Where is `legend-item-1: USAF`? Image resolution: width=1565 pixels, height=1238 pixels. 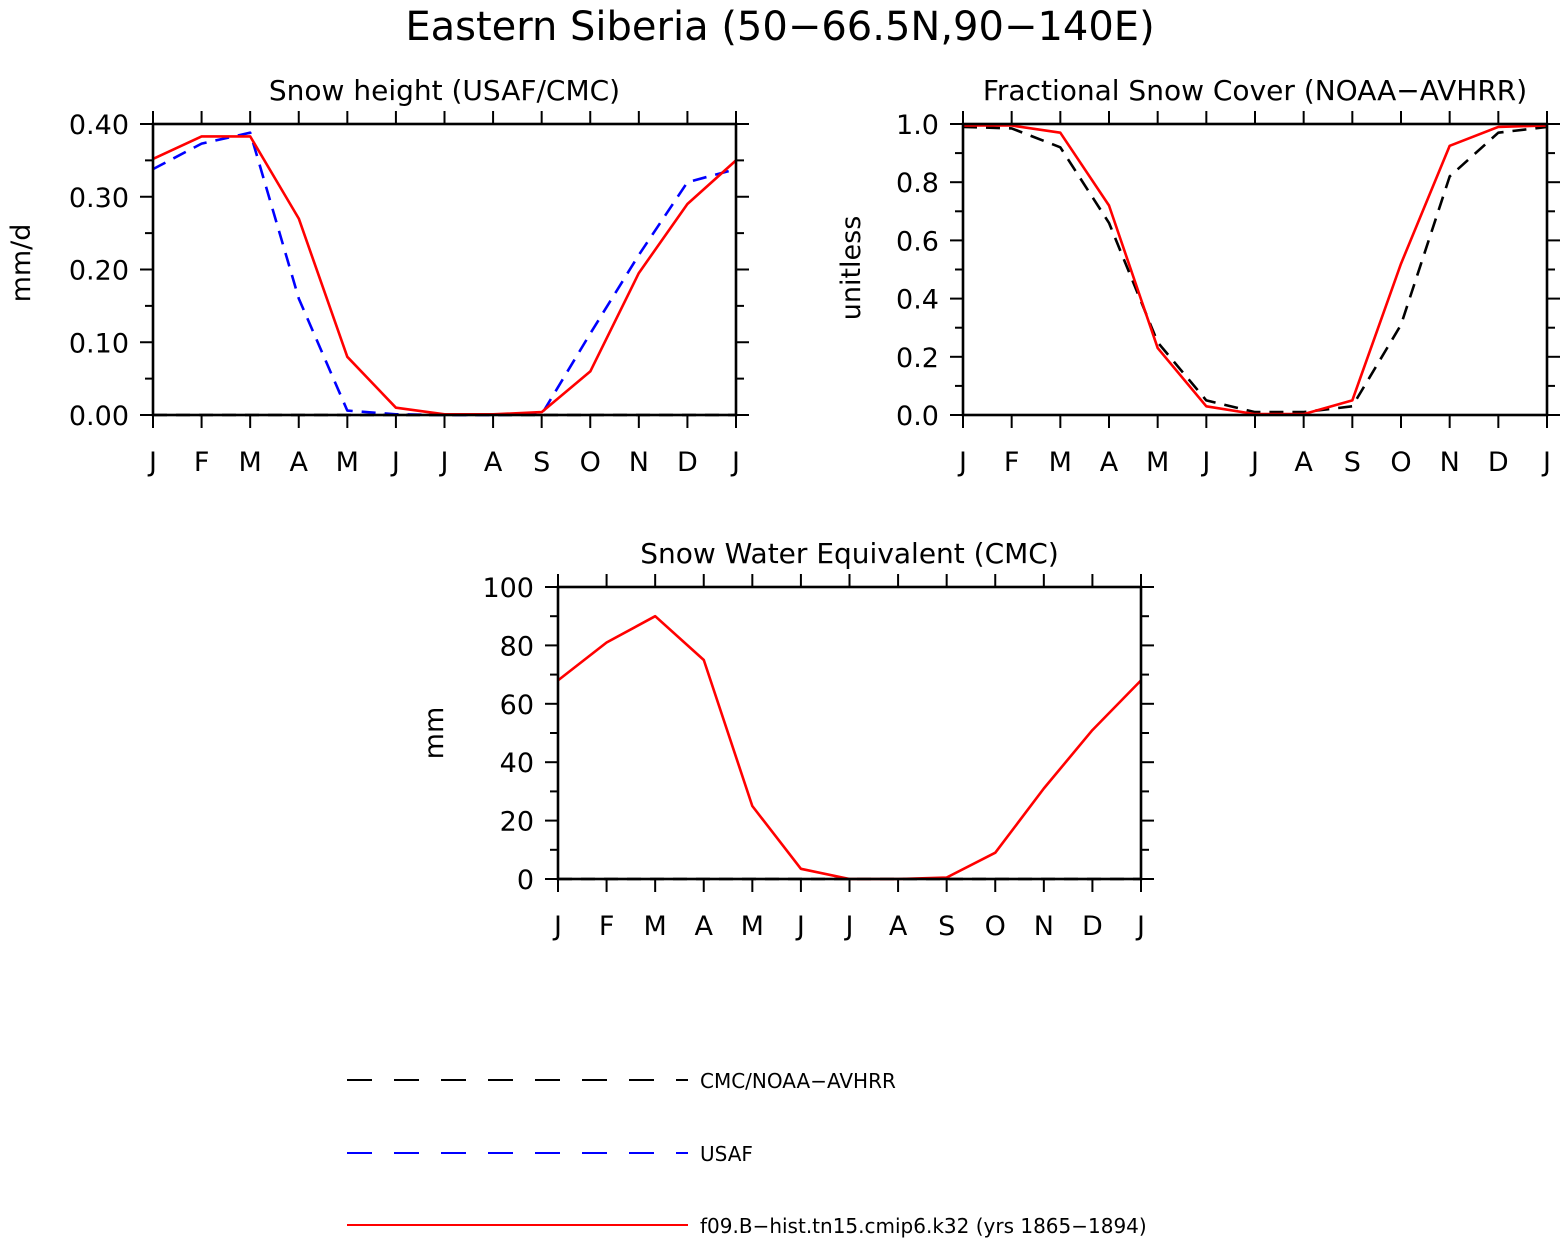 legend-item-1: USAF is located at coordinates (550, 1154).